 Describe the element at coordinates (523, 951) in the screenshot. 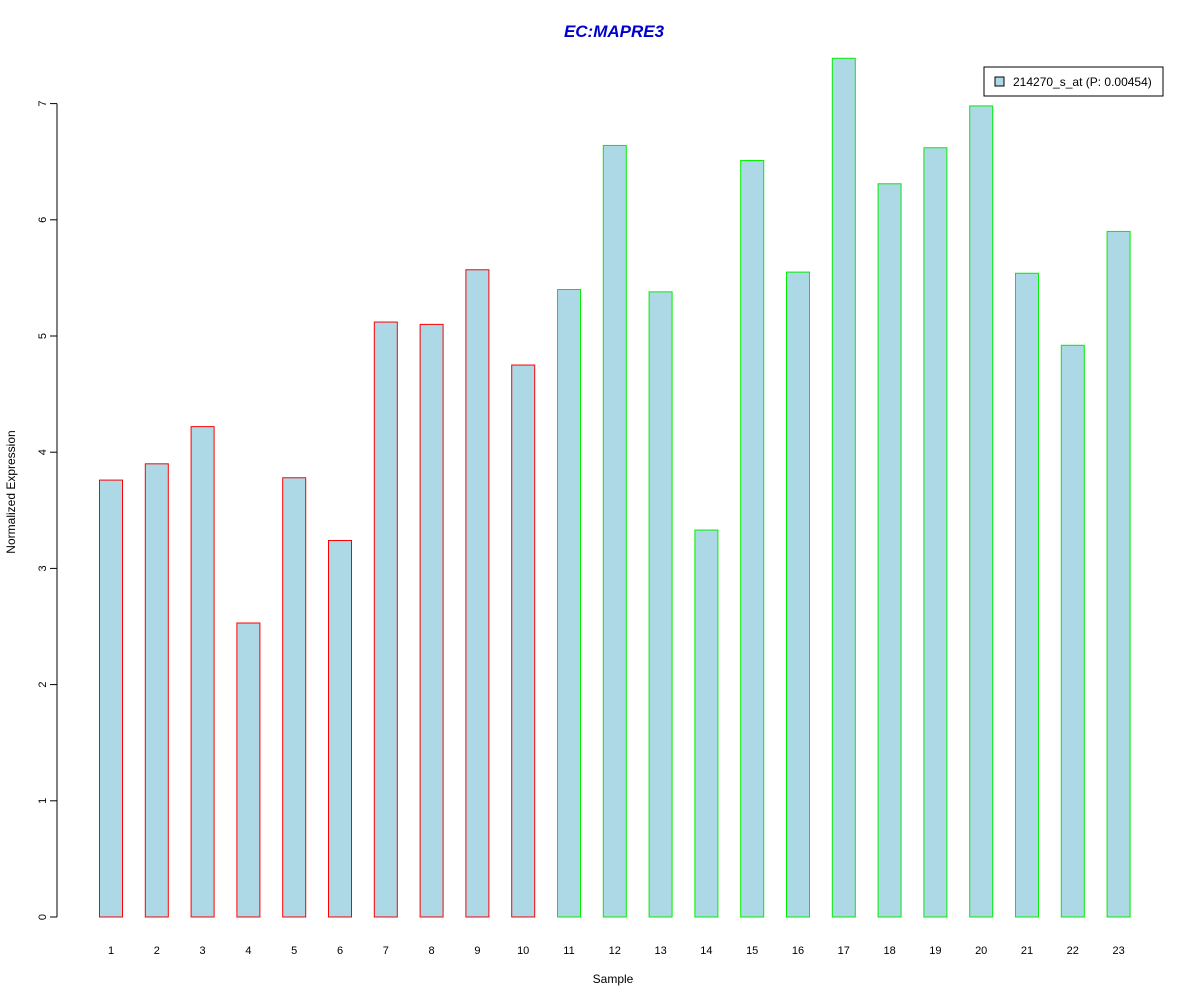

I see `x-tick-label: 10` at that location.